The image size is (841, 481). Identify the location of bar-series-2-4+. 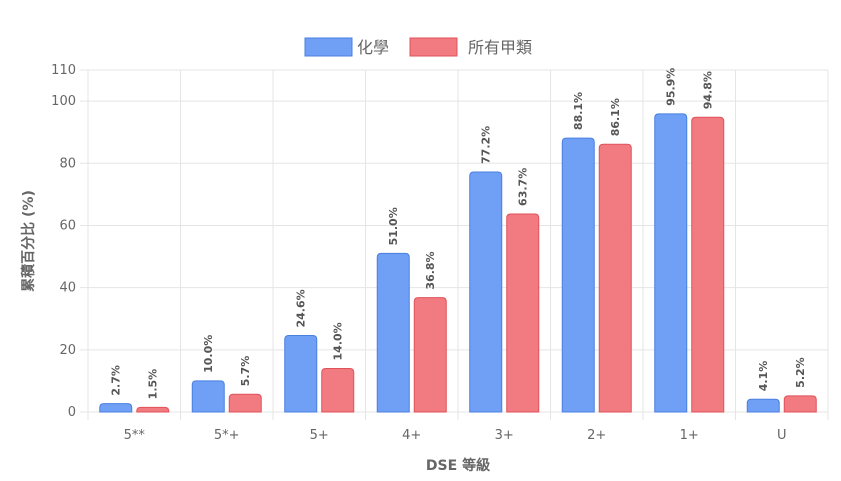
(430, 355).